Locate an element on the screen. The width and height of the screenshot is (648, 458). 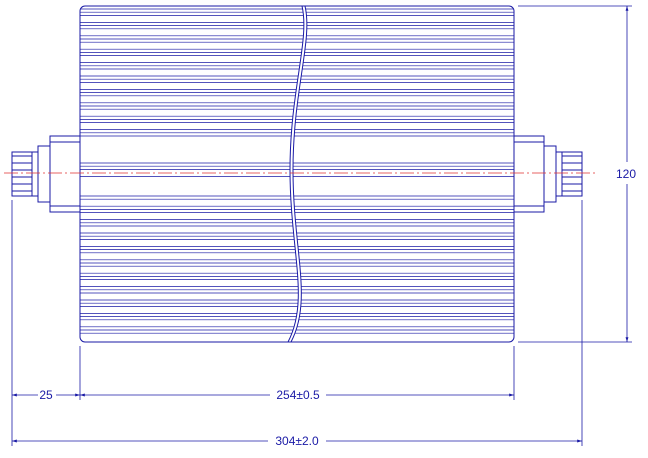
break-line is located at coordinates (297, 174).